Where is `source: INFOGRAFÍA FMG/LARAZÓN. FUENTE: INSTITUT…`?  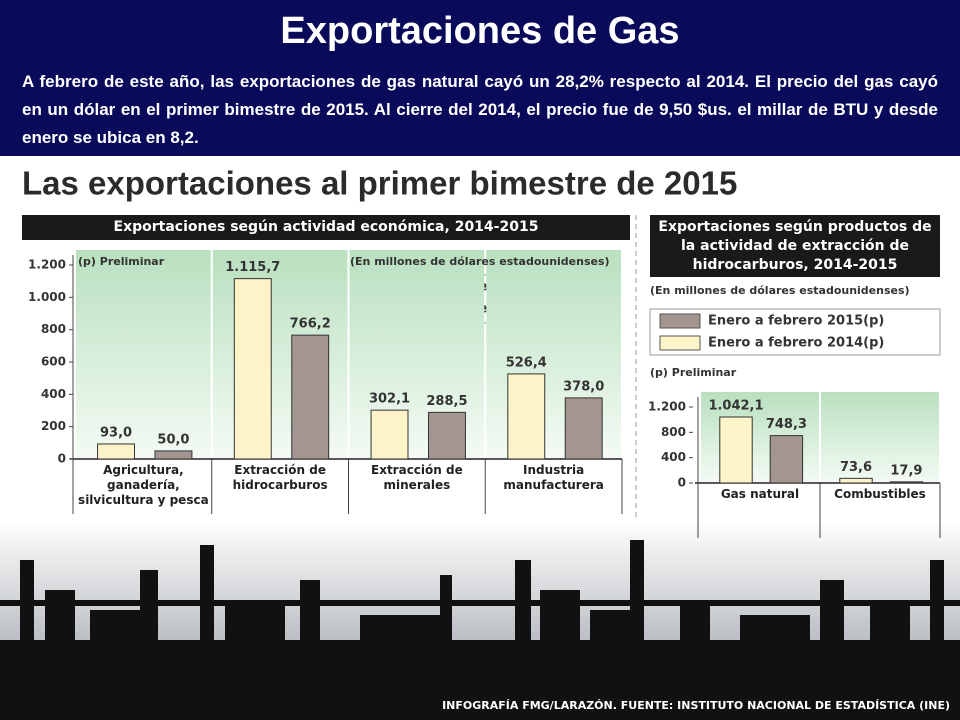
source: INFOGRAFÍA FMG/LARAZÓN. FUENTE: INSTITUT… is located at coordinates (696, 705).